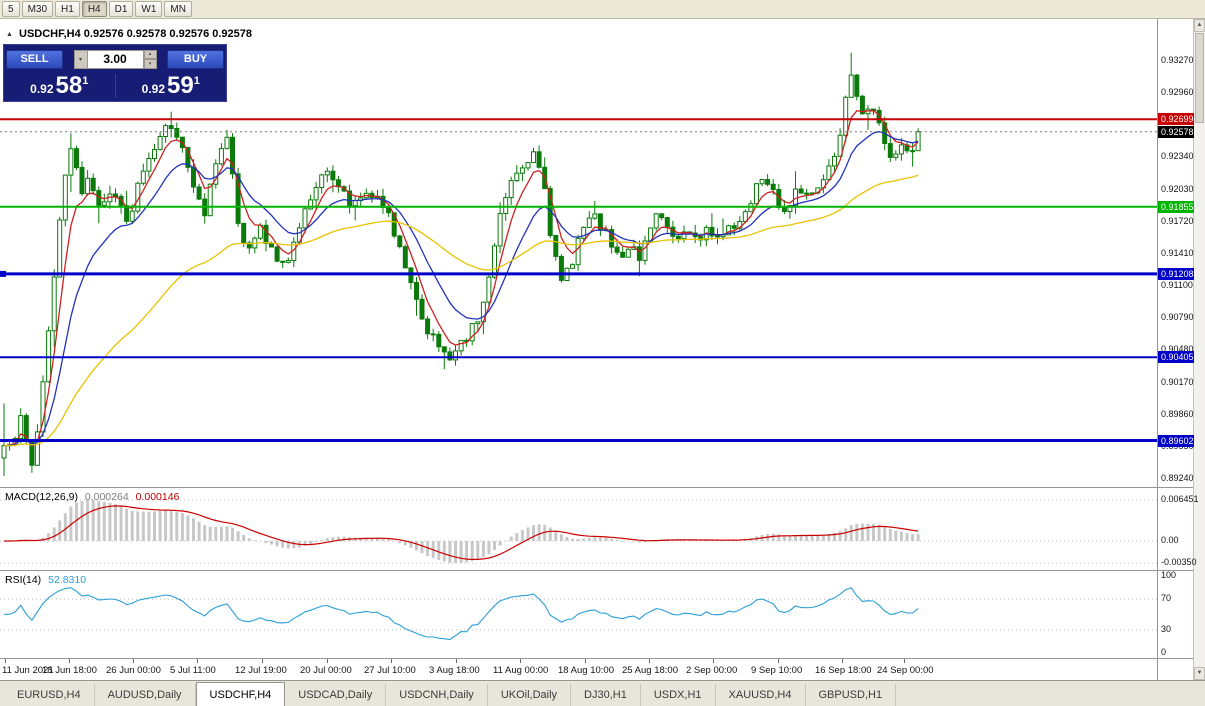  I want to click on trade-panel-prices: 0.92581 0.92591, so click(115, 85).